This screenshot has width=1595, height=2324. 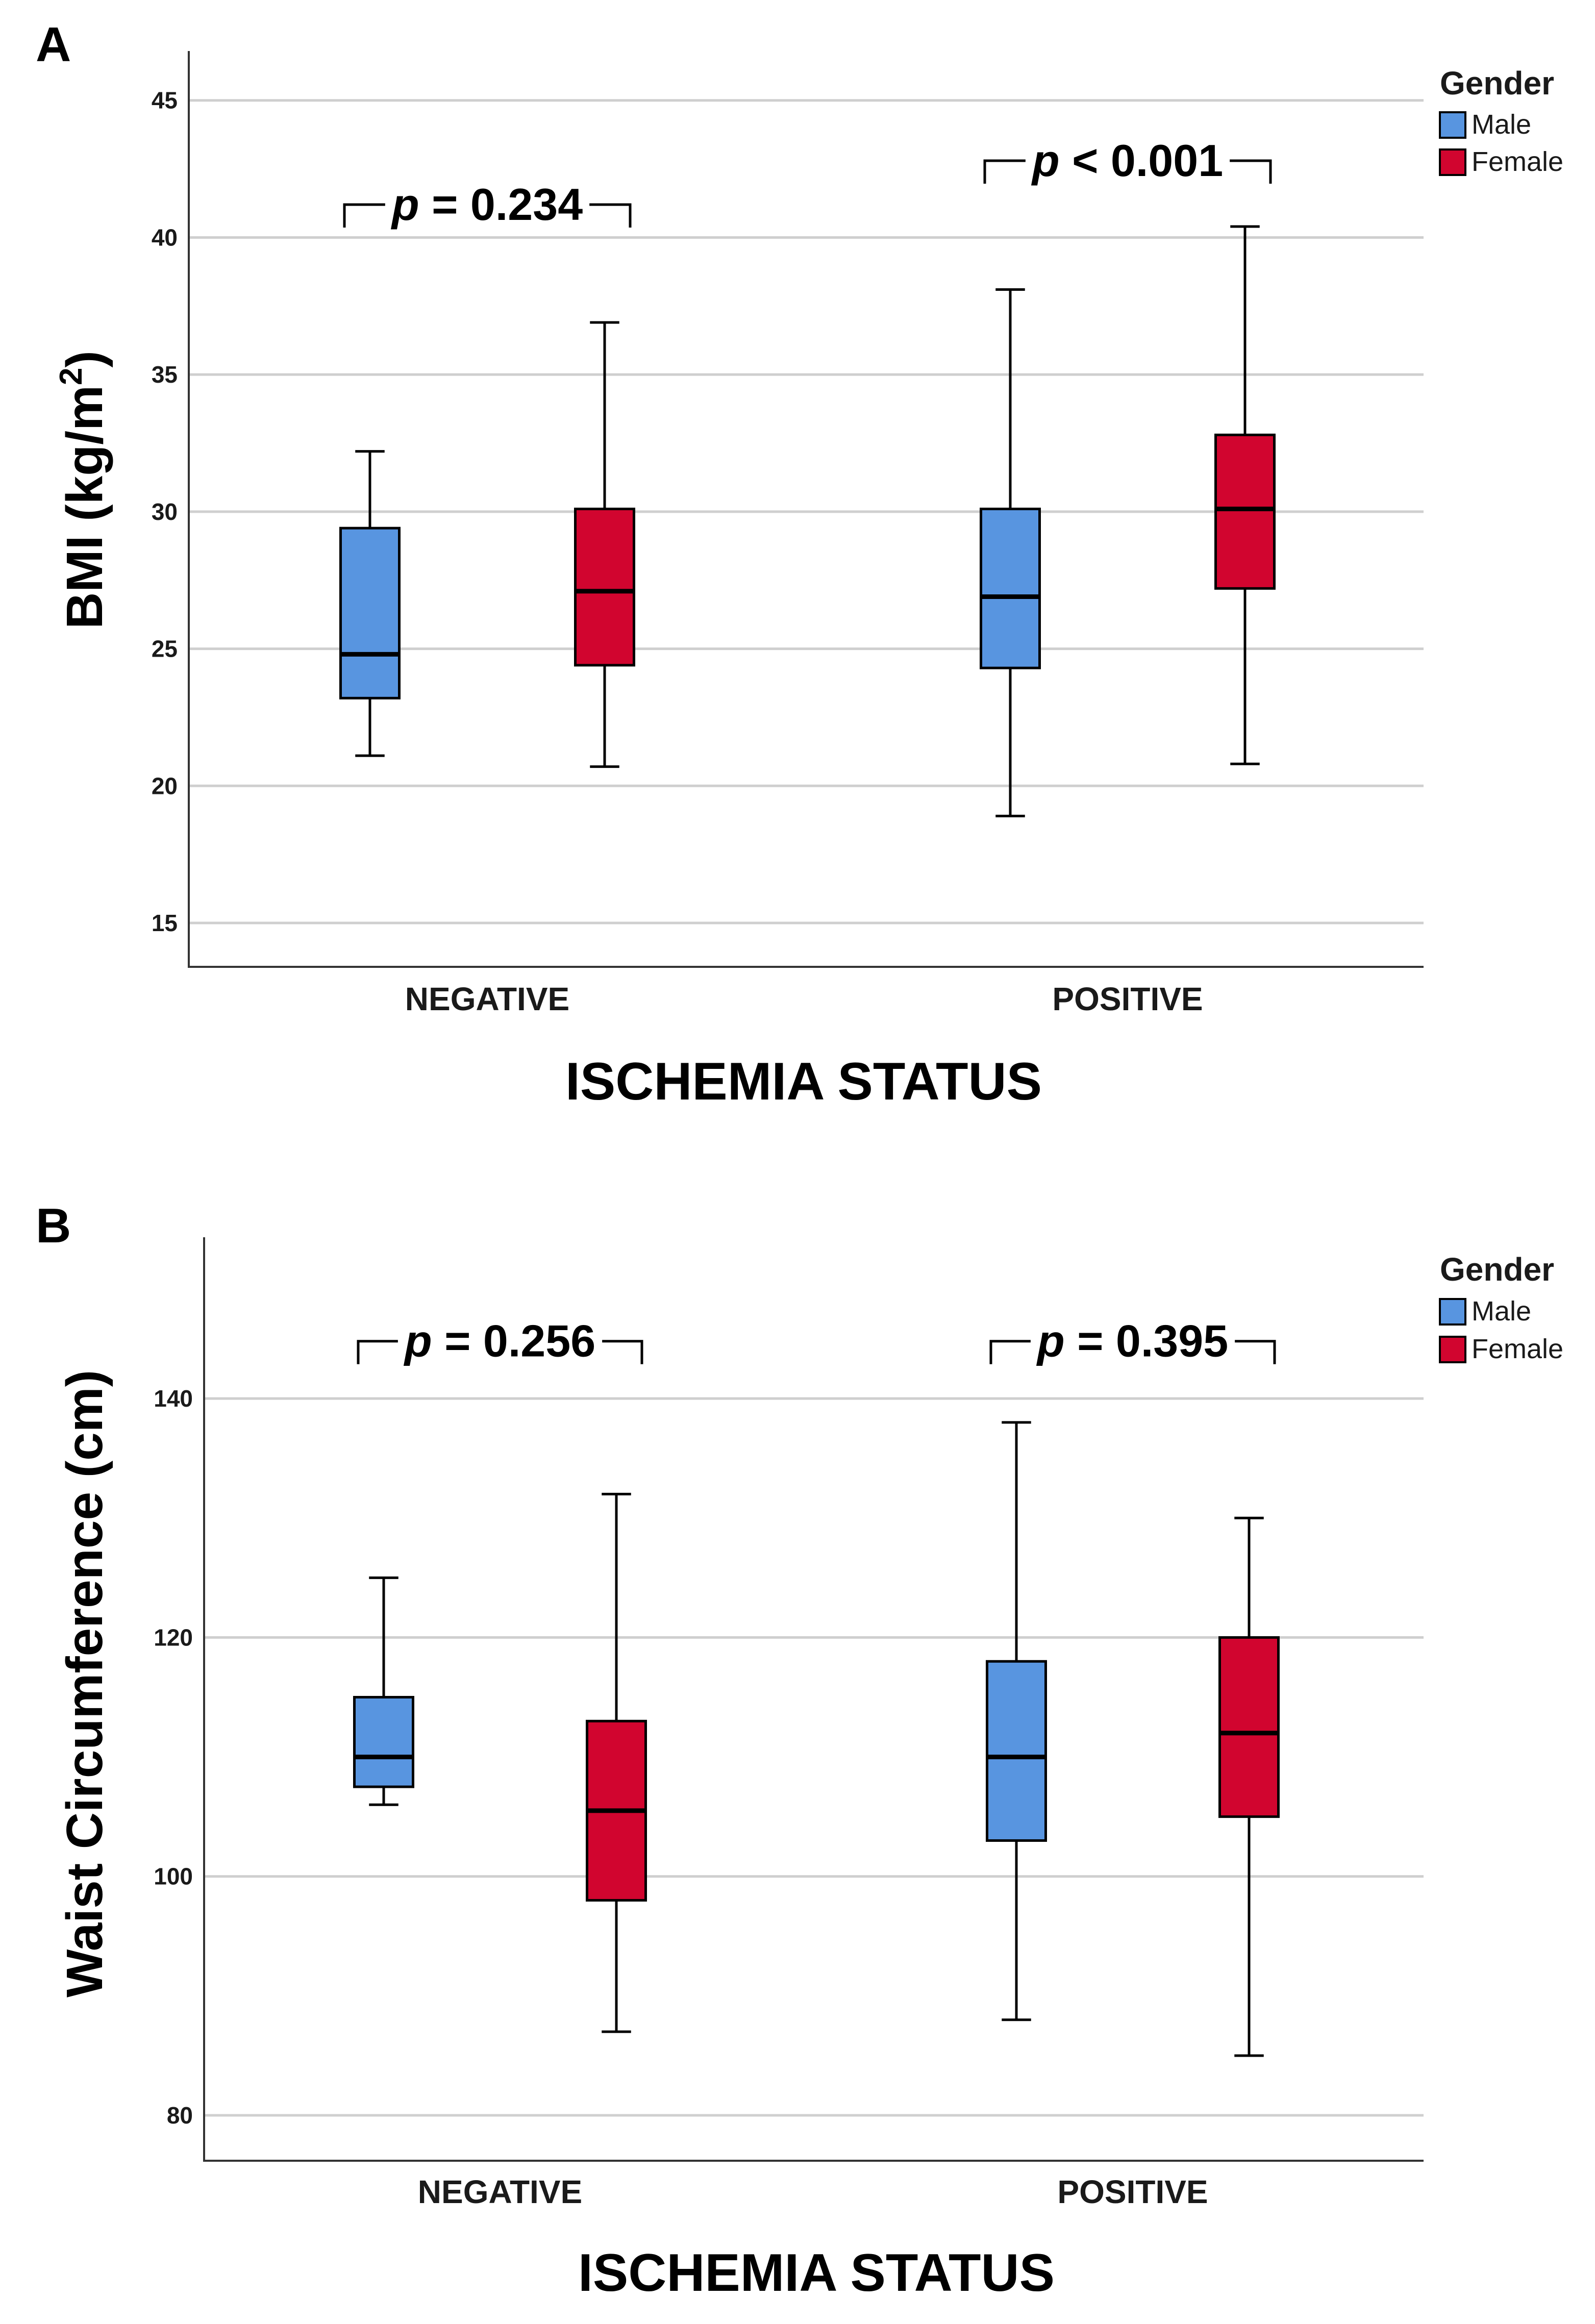 What do you see at coordinates (165, 374) in the screenshot?
I see `y-tick-label: 35` at bounding box center [165, 374].